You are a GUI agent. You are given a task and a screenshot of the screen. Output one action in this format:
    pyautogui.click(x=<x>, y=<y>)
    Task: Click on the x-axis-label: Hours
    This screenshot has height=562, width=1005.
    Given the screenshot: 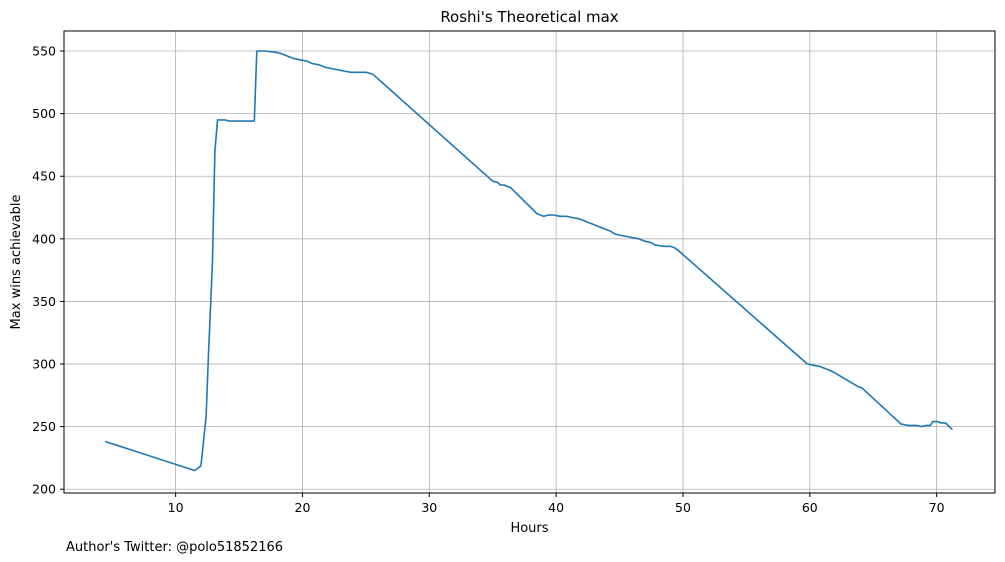 What is the action you would take?
    pyautogui.click(x=529, y=528)
    